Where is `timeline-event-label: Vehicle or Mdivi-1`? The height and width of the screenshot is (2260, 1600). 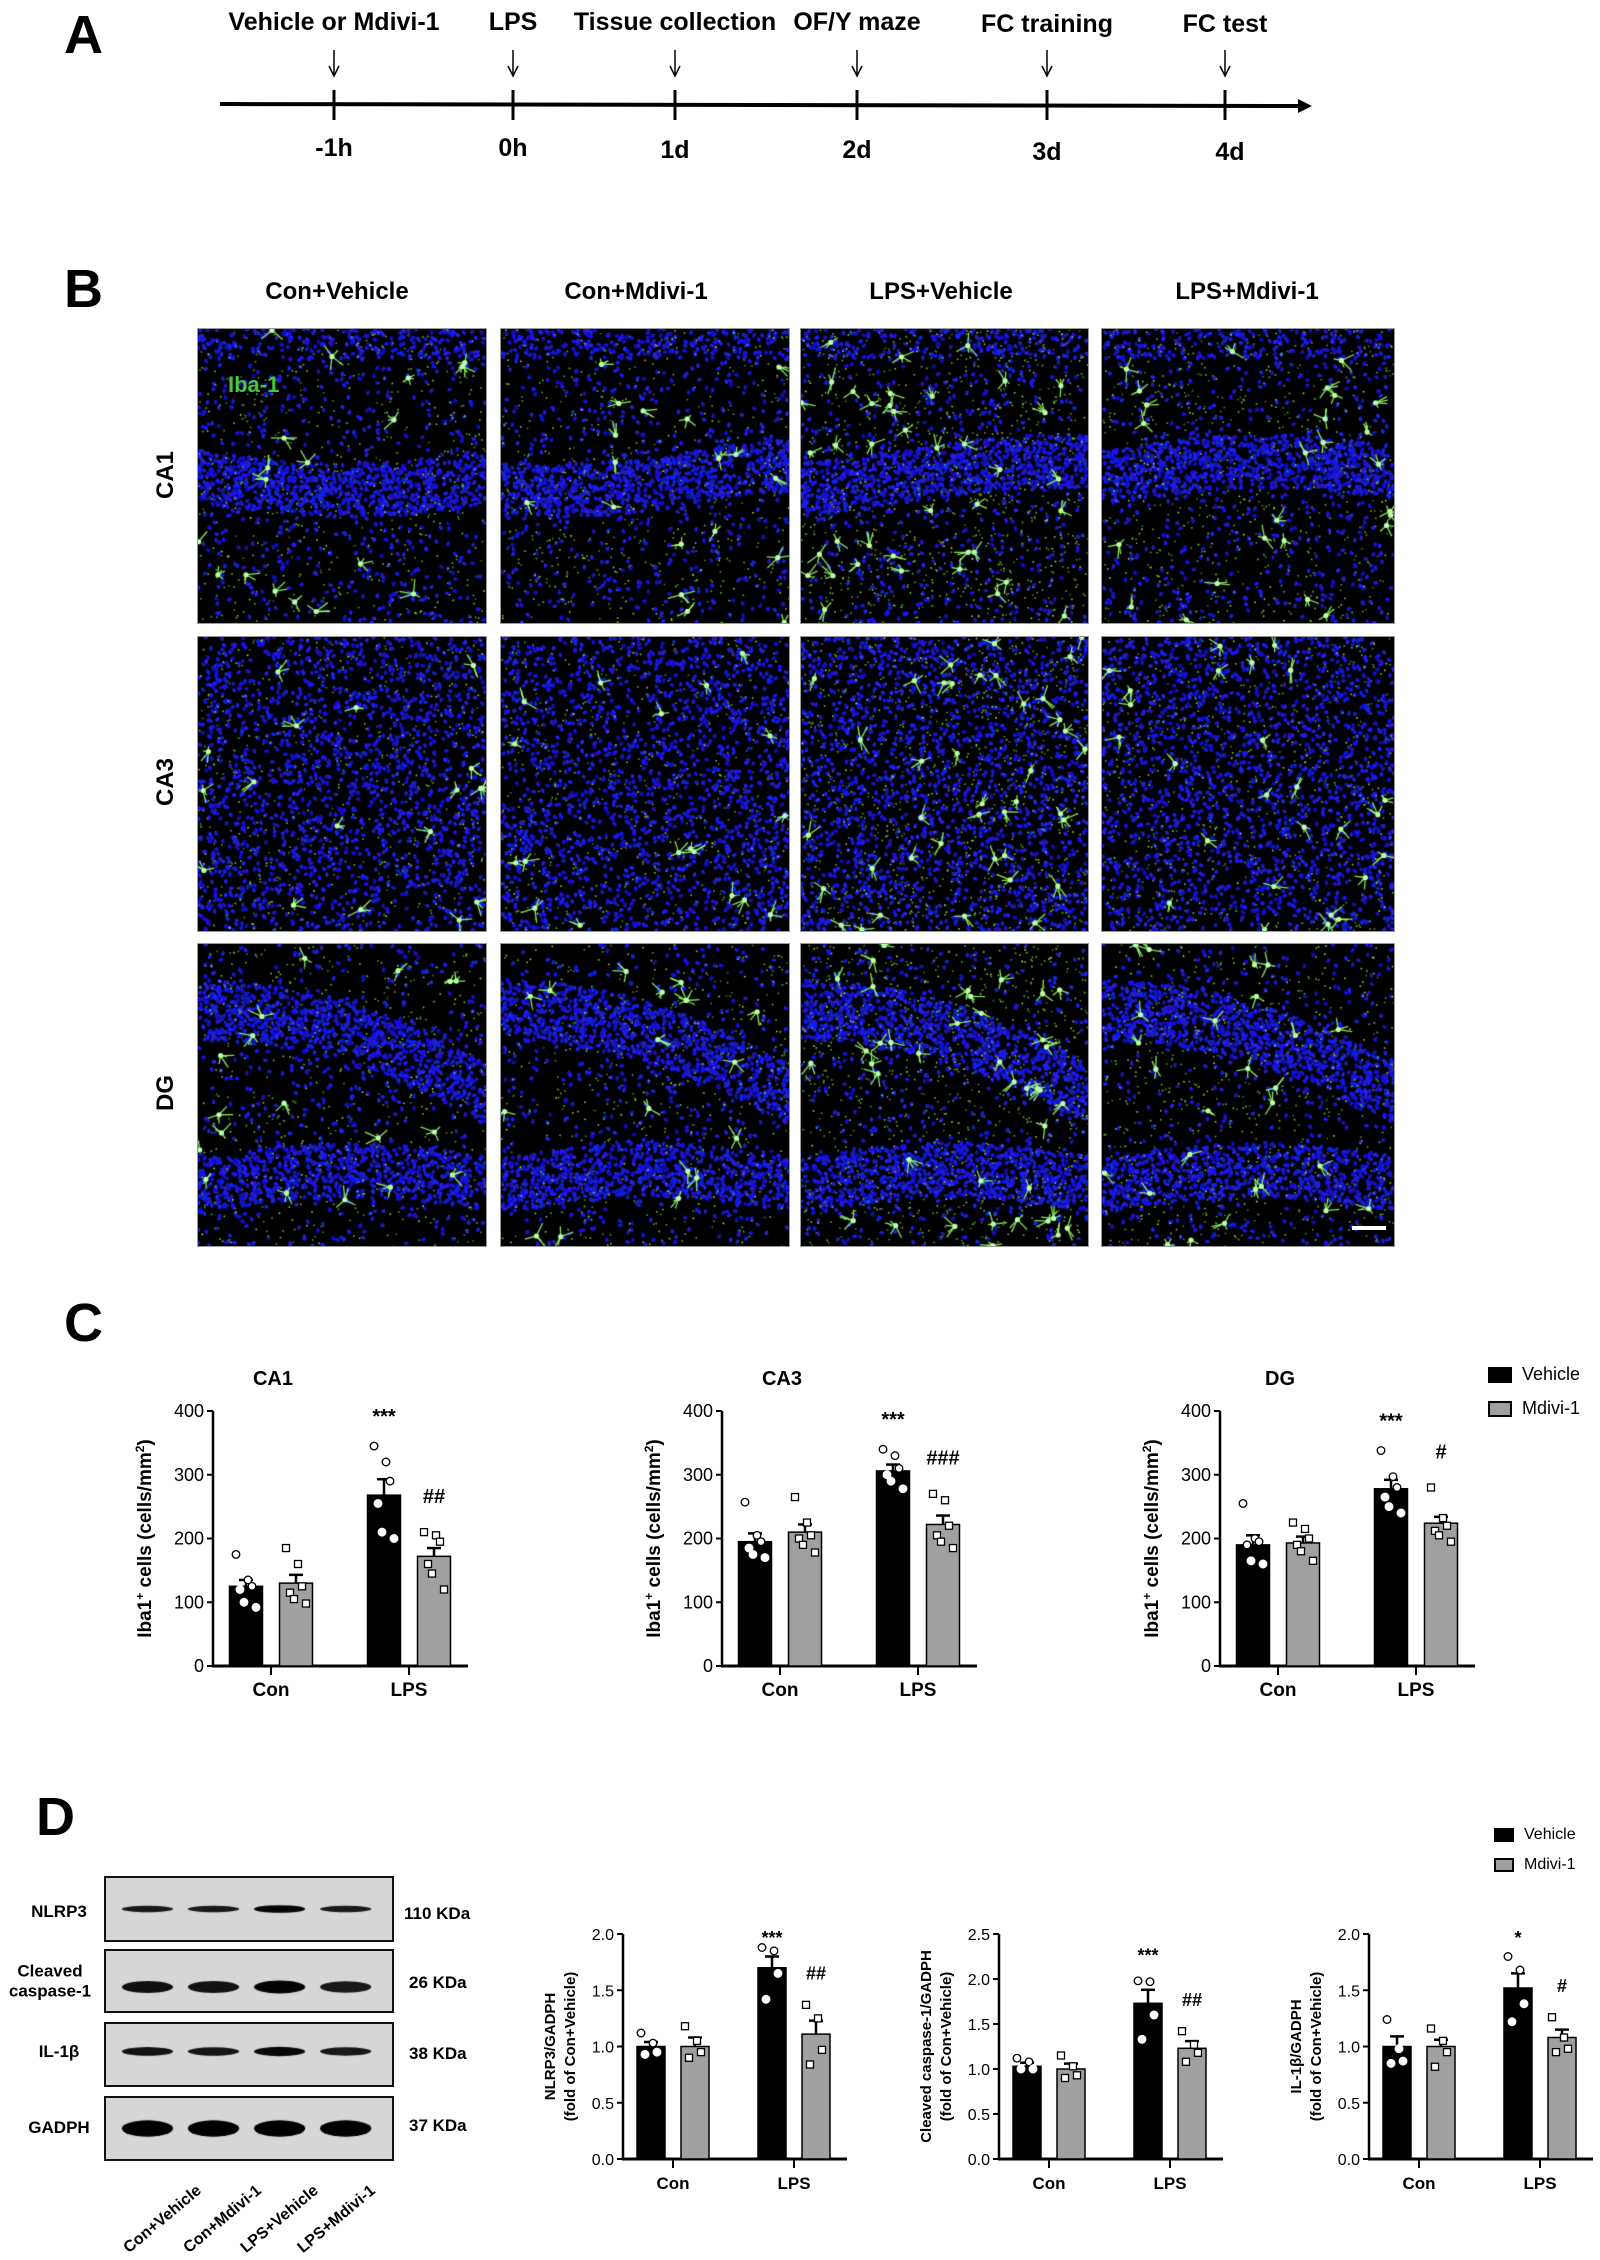
timeline-event-label: Vehicle or Mdivi-1 is located at coordinates (334, 22).